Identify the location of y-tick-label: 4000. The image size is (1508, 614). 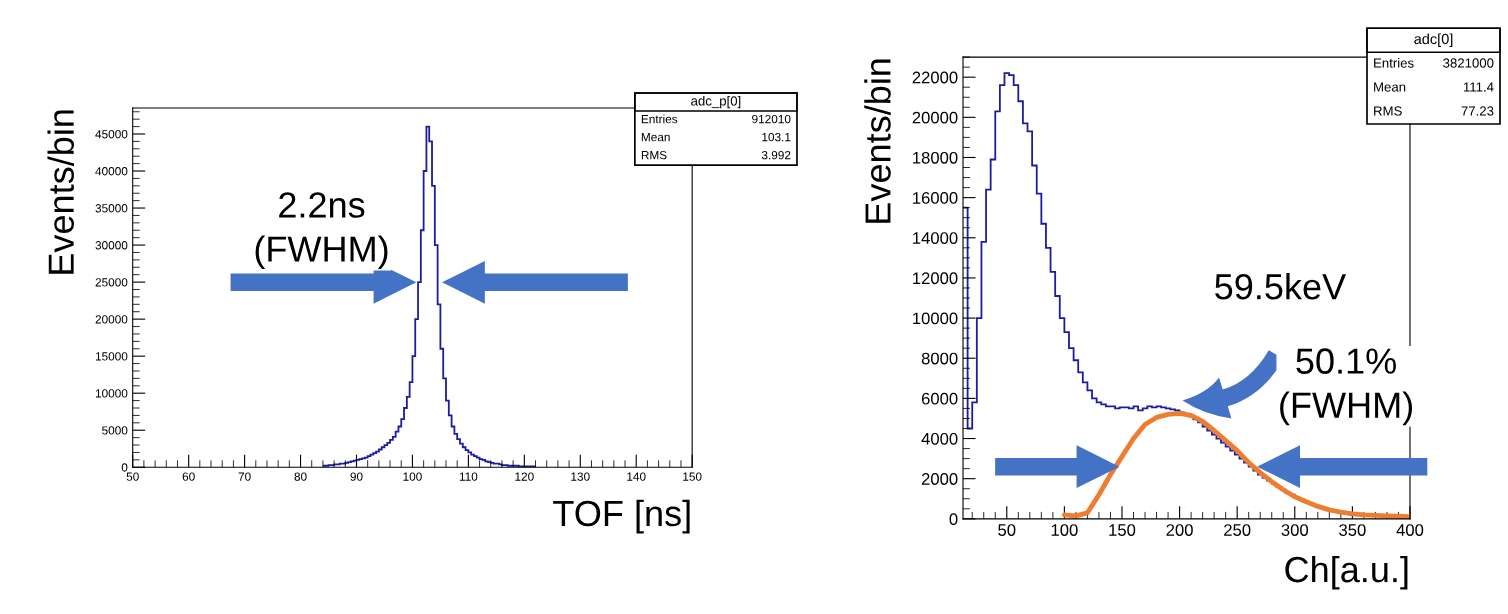
(939, 438).